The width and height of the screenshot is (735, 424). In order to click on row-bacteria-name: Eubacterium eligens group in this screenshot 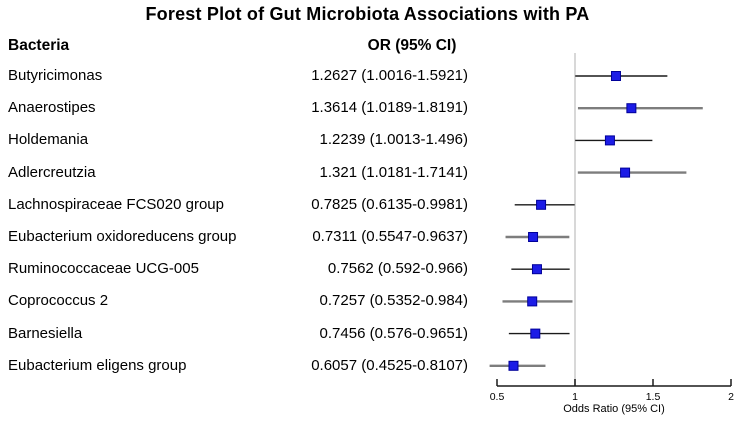, I will do `click(97, 365)`.